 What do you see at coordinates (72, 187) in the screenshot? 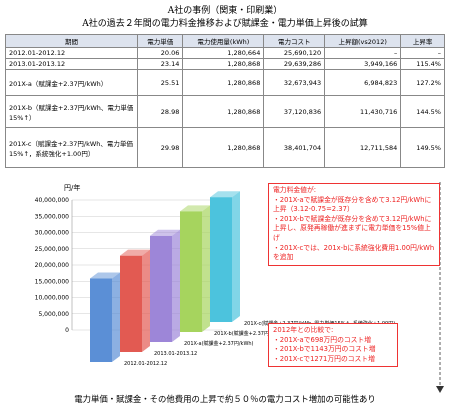
I see `y-axis-title: 円/年` at bounding box center [72, 187].